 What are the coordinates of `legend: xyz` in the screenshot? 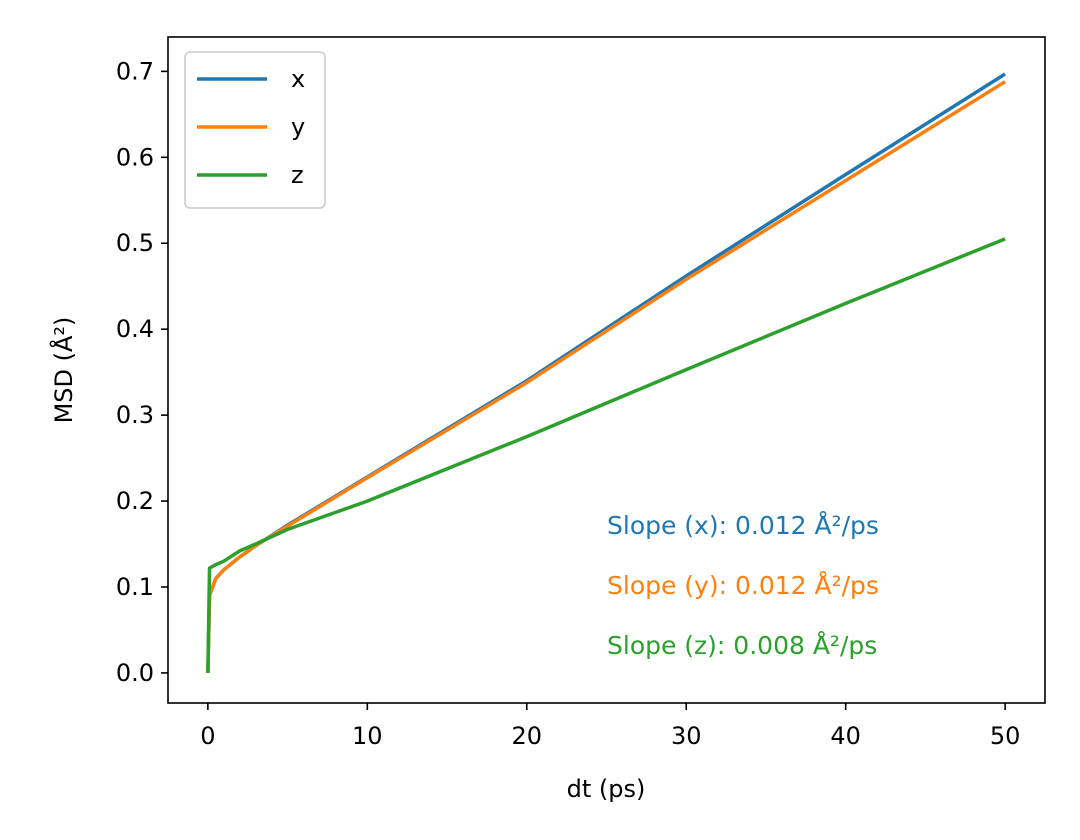 It's located at (255, 130).